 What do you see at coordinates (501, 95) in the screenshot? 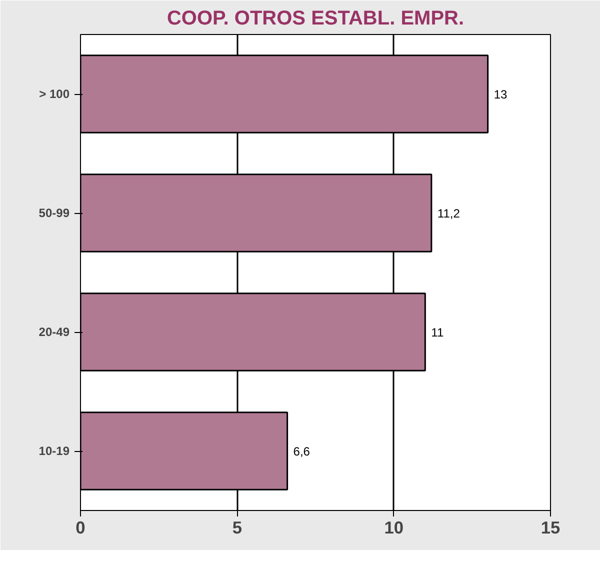
I see `data-label: 13` at bounding box center [501, 95].